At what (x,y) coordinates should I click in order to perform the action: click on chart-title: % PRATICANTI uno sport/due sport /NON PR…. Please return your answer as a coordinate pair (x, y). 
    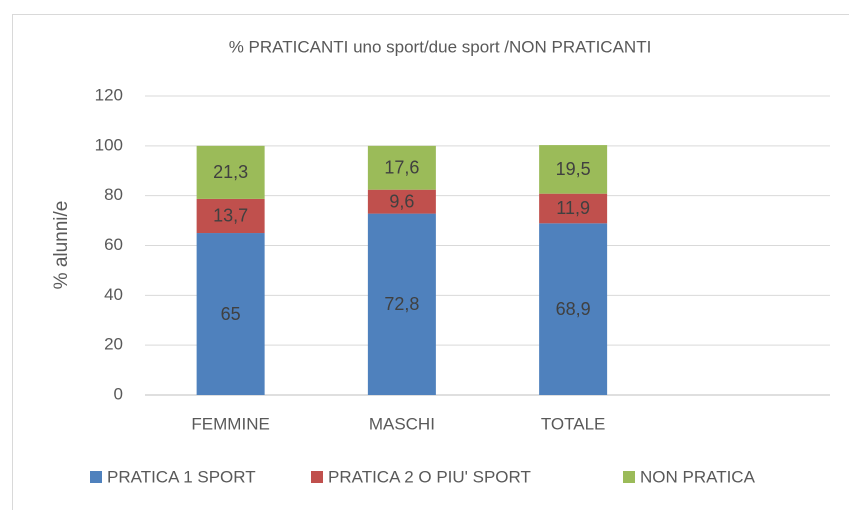
    Looking at the image, I should click on (440, 46).